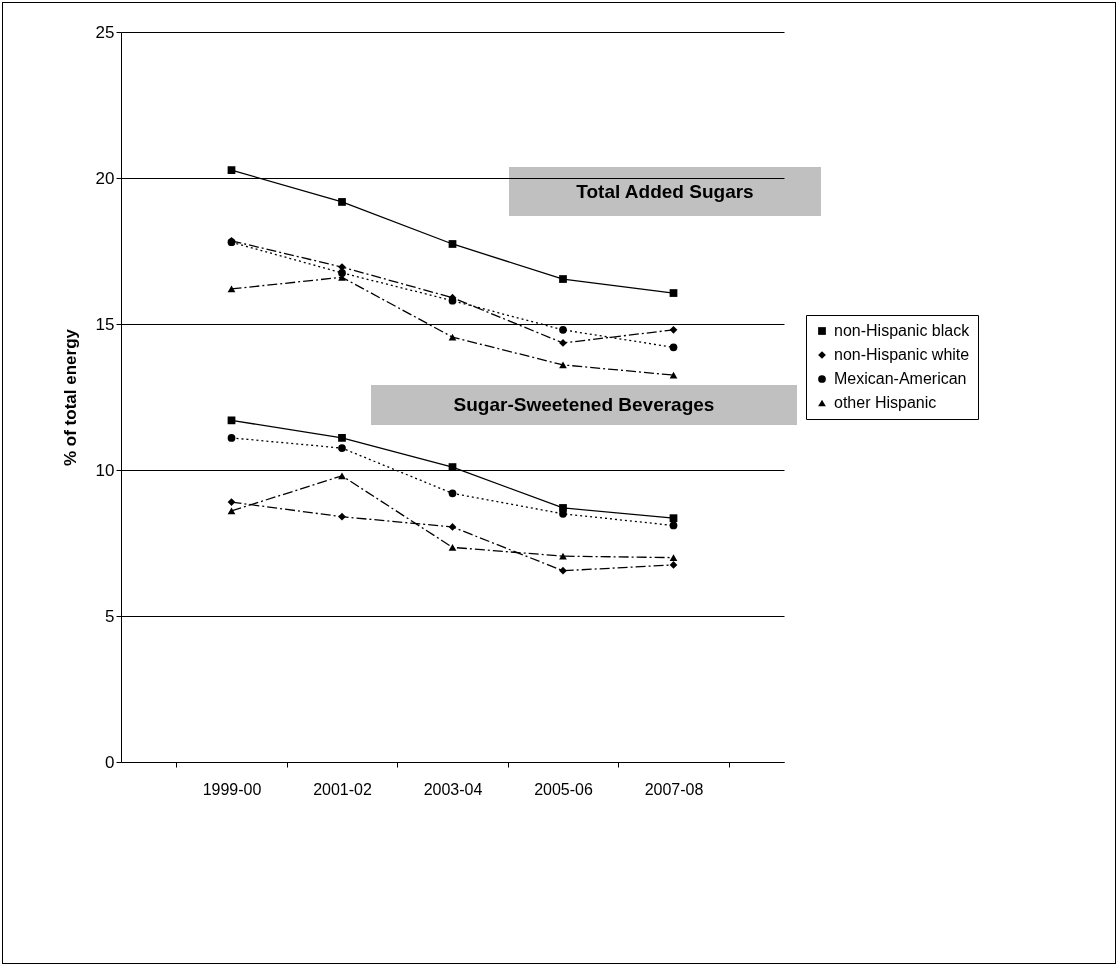  What do you see at coordinates (902, 330) in the screenshot?
I see `legend-label: non-Hispanic black` at bounding box center [902, 330].